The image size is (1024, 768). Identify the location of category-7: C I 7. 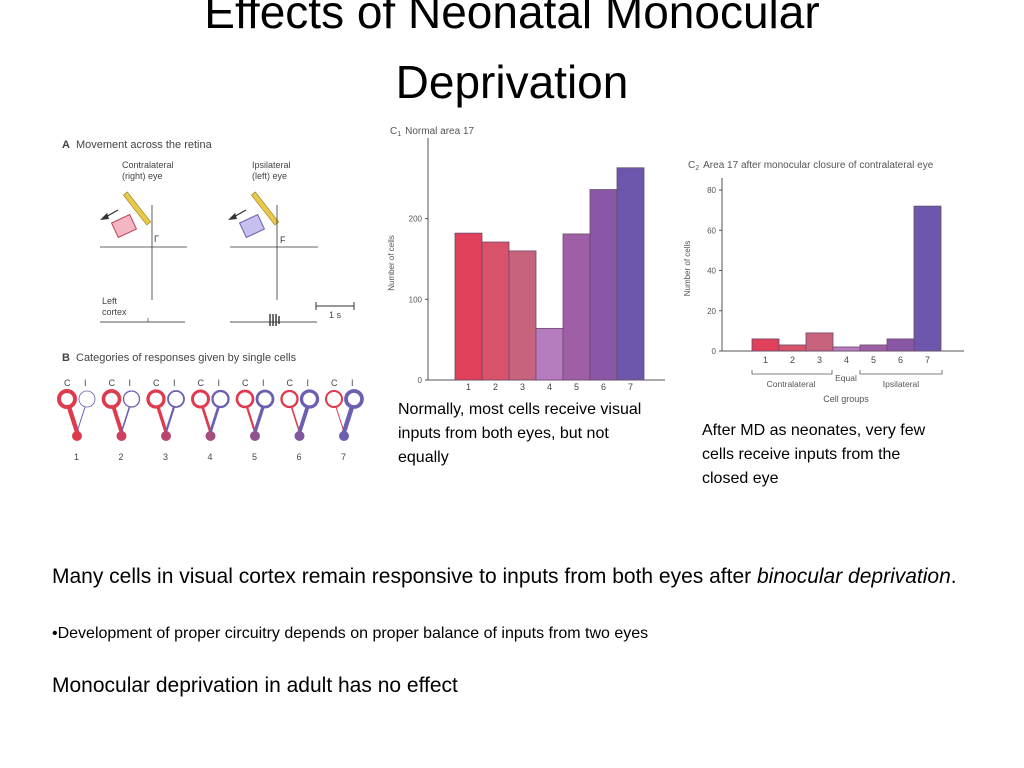
(344, 420).